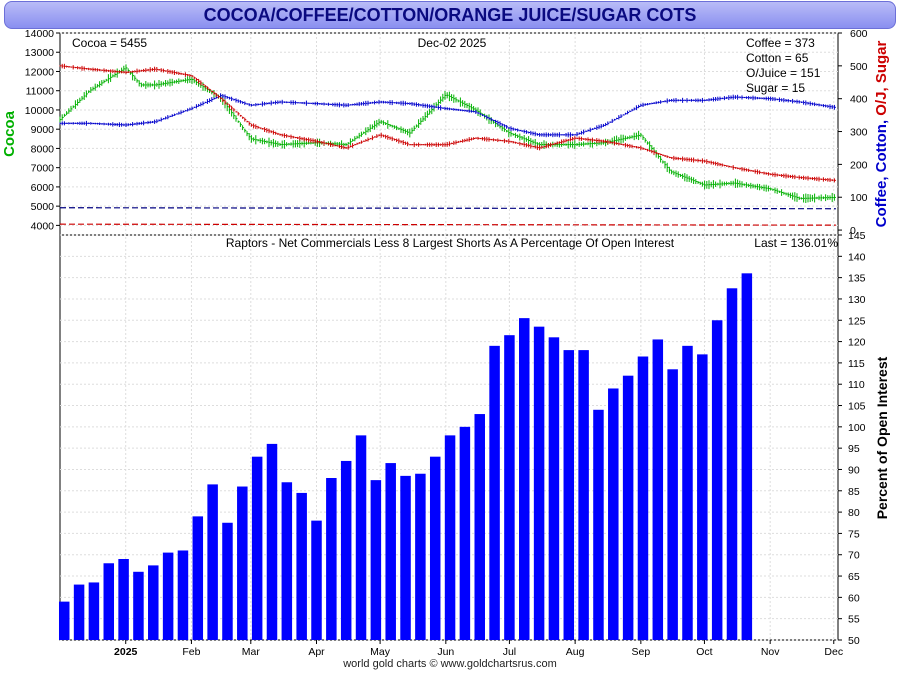 This screenshot has height=675, width=900. Describe the element at coordinates (641, 652) in the screenshot. I see `x-tick-label: Sep` at that location.